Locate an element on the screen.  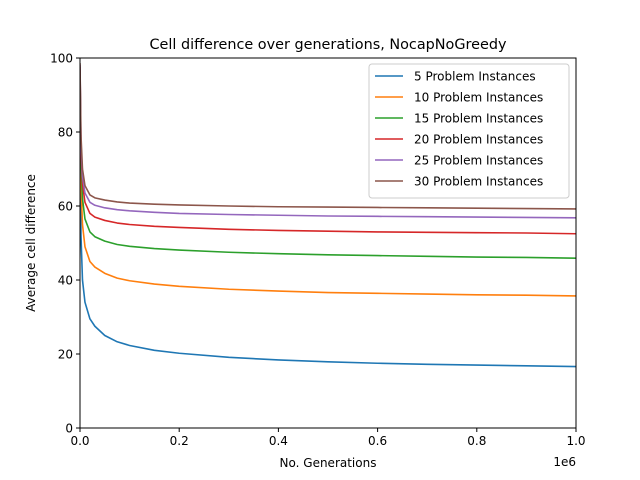
x-axis-label: No. Generations is located at coordinates (328, 463).